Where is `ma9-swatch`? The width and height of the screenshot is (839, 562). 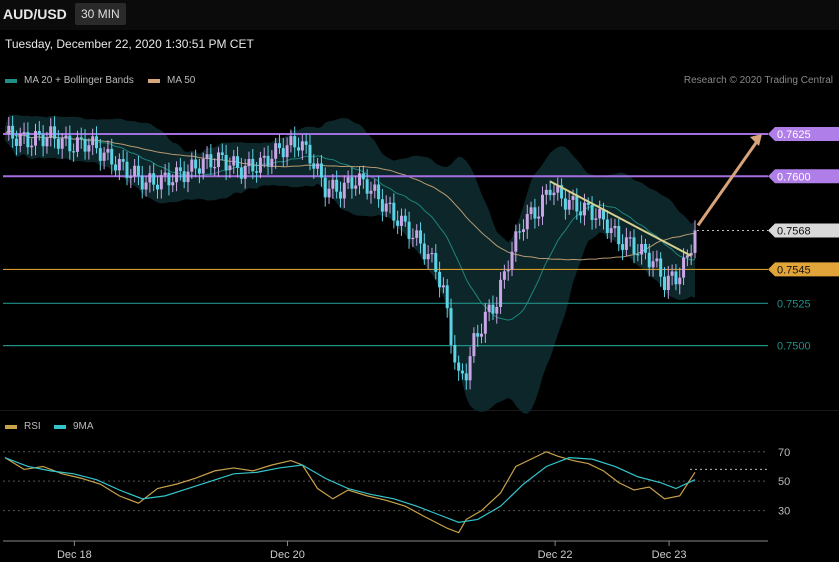
ma9-swatch is located at coordinates (60, 426).